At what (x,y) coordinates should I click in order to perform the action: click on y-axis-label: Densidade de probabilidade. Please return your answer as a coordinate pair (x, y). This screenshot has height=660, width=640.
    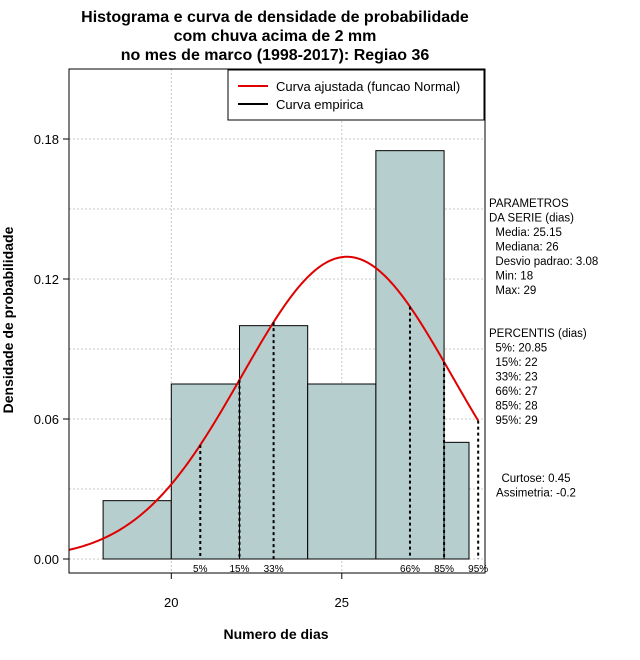
    Looking at the image, I should click on (8, 319).